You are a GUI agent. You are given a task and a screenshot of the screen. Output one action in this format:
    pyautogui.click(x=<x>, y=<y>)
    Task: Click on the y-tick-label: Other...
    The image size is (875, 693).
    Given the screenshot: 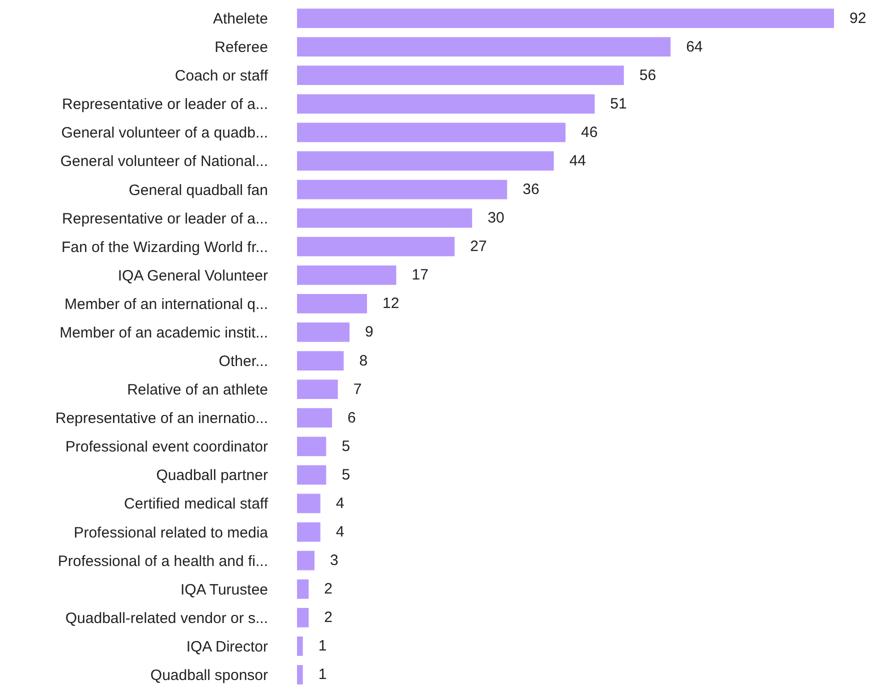 What is the action you would take?
    pyautogui.click(x=243, y=361)
    